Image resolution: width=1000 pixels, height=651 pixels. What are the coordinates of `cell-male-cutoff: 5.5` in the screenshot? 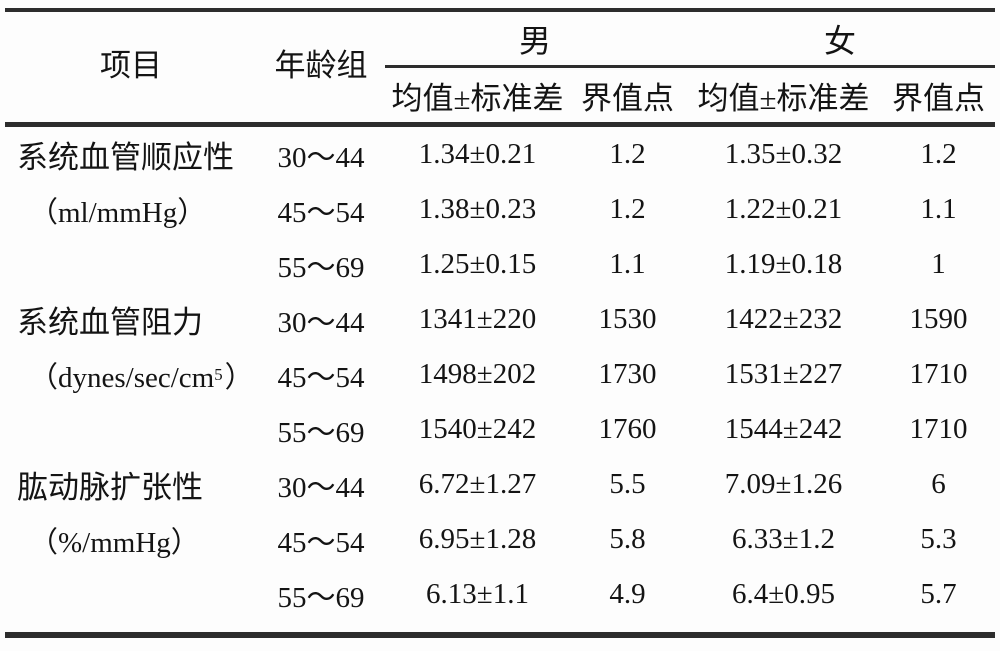 It's located at (627, 484).